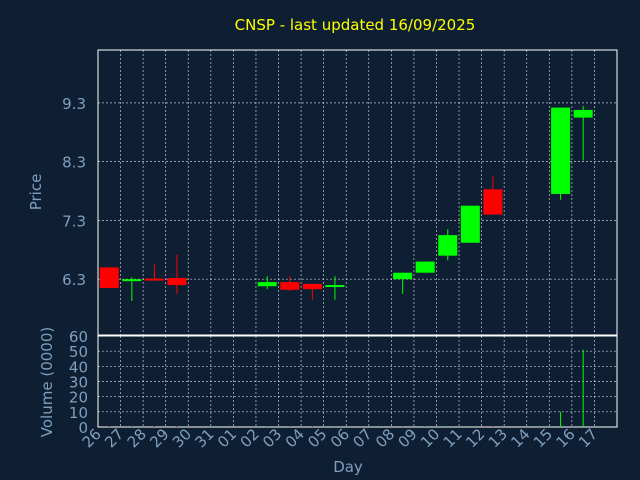 Image resolution: width=640 pixels, height=480 pixels. Describe the element at coordinates (348, 467) in the screenshot. I see `day-axis-label: Day` at that location.